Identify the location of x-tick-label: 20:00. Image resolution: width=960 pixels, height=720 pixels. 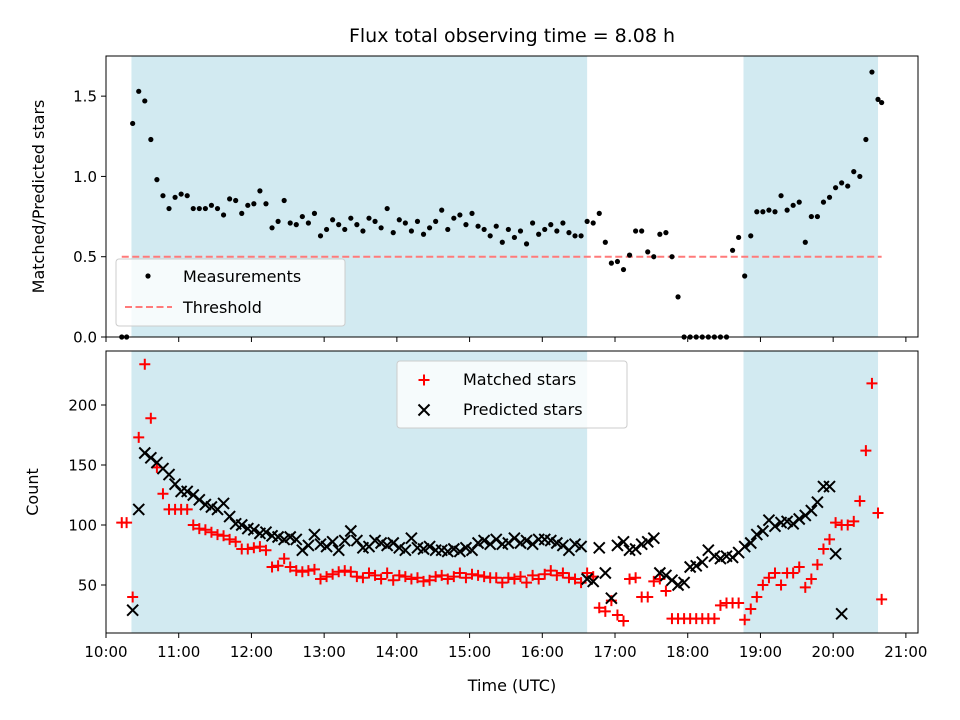
(833, 652).